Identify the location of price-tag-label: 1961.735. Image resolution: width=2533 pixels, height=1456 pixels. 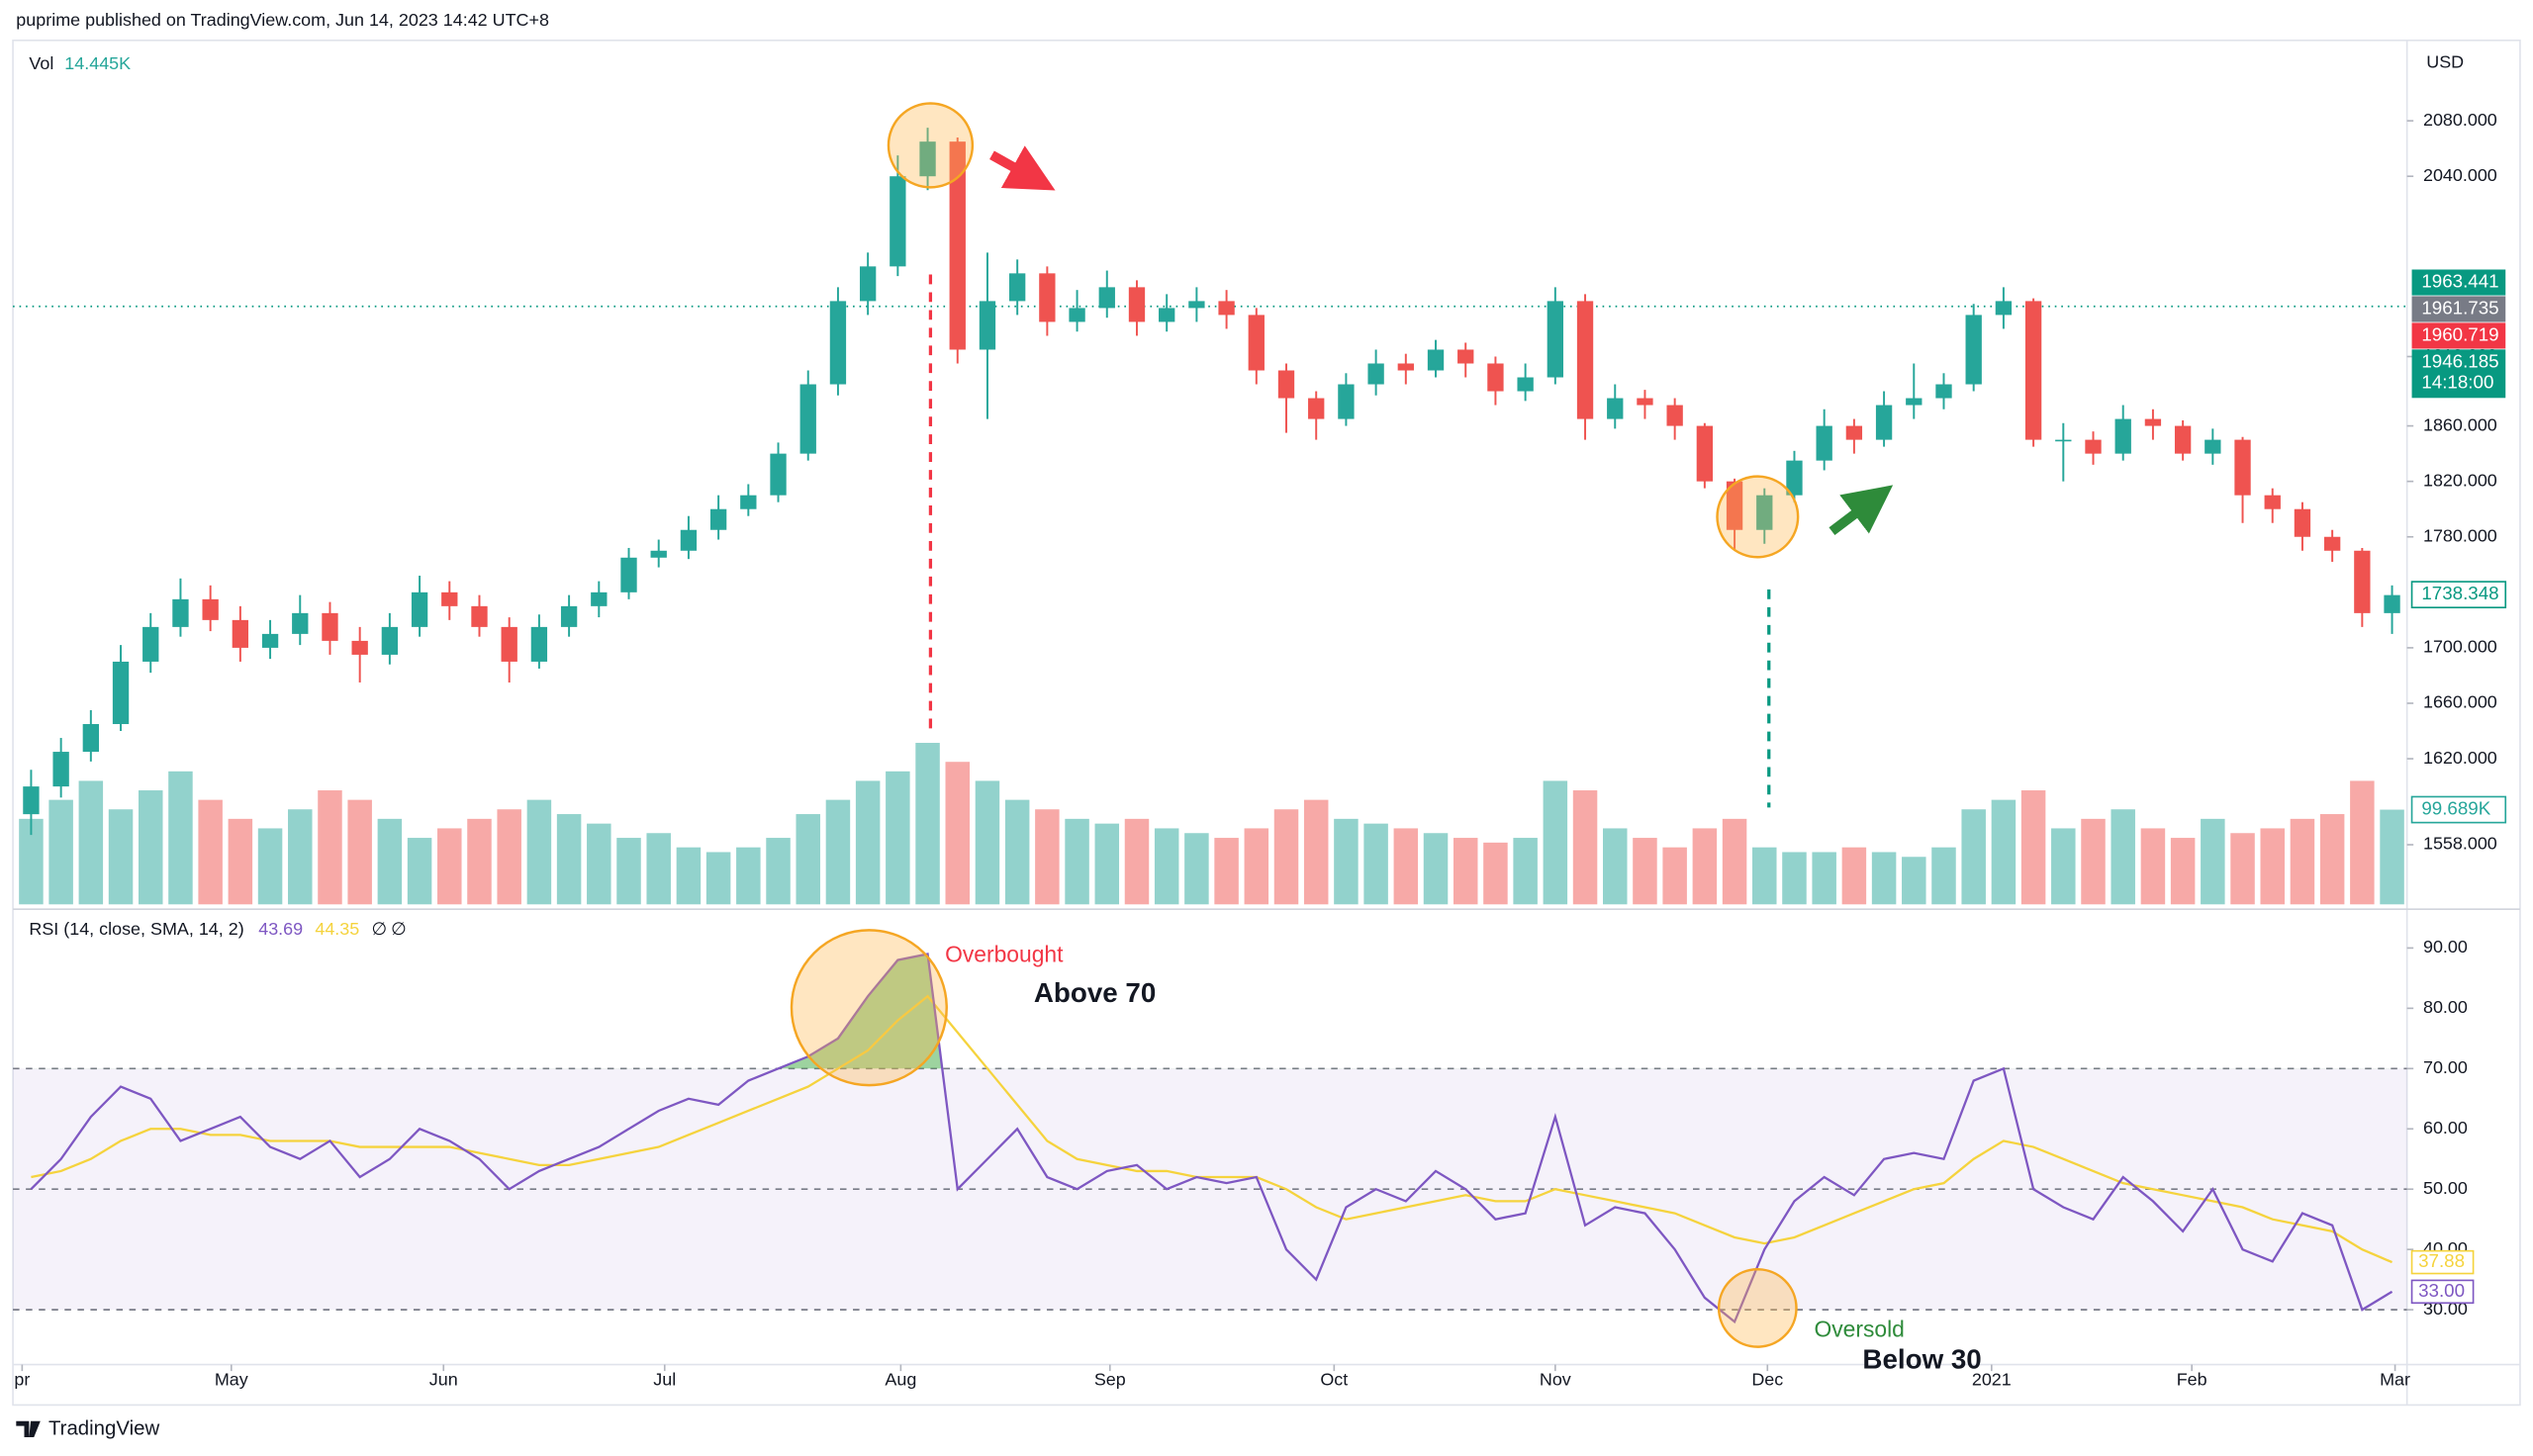
(2459, 307).